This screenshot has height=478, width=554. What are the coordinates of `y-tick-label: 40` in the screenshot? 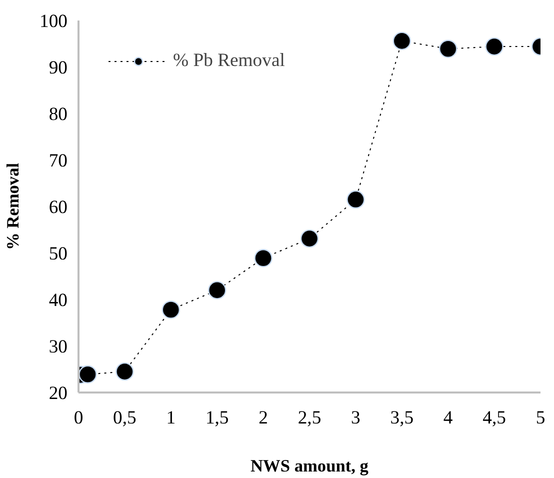 It's located at (58, 300).